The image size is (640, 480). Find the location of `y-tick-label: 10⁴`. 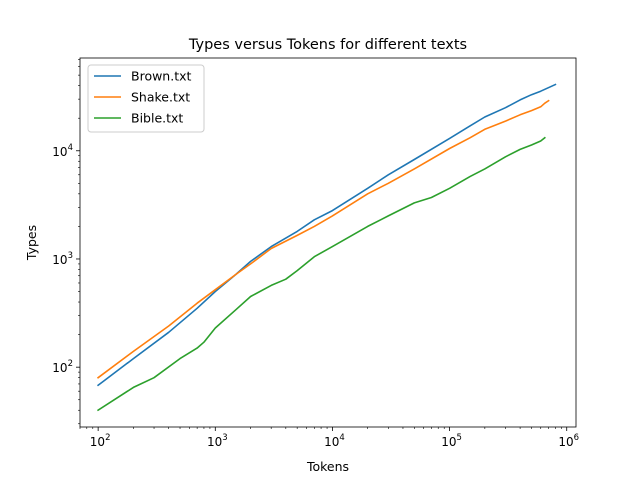

y-tick-label: 10⁴ is located at coordinates (62, 151).